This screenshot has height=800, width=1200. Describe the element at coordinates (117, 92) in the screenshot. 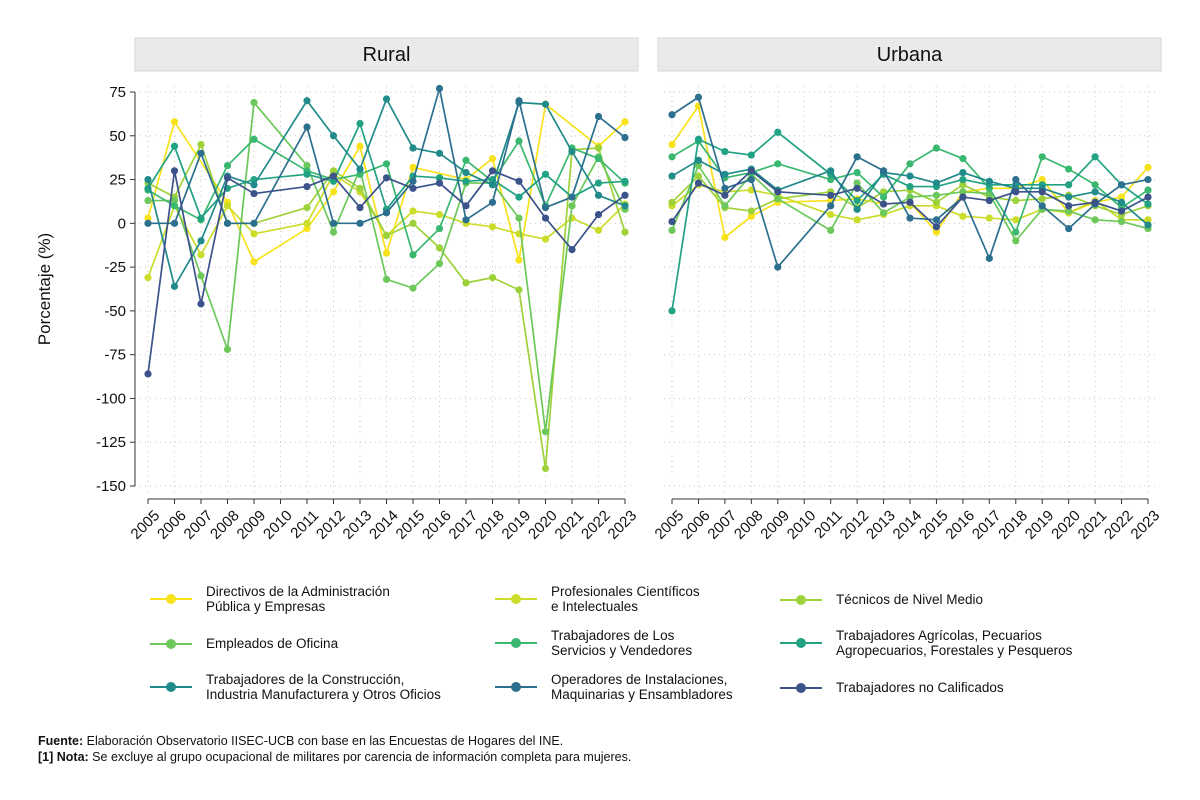

I see `y-tick-label: 75` at that location.